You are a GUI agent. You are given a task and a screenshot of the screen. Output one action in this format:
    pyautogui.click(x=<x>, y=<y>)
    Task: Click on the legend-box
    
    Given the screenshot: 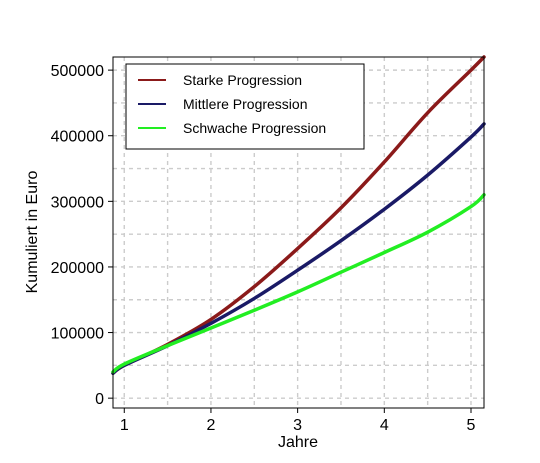 What is the action you would take?
    pyautogui.click(x=245, y=106)
    